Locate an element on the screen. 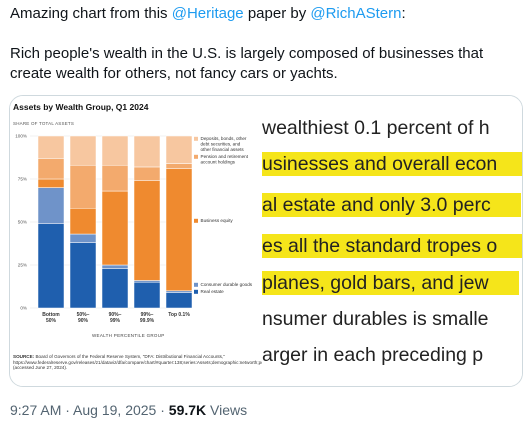 Image resolution: width=529 pixels, height=426 pixels. tweet-date-link: Aug 19, 2025 is located at coordinates (115, 410).